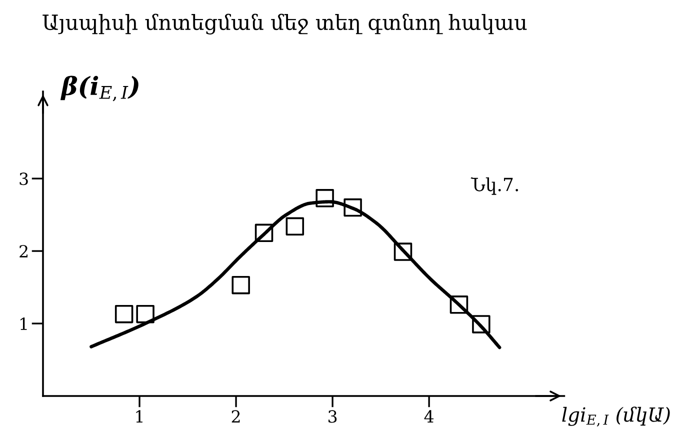 This screenshot has height=438, width=676. Describe the element at coordinates (139, 416) in the screenshot. I see `x-tick-label: 1` at that location.